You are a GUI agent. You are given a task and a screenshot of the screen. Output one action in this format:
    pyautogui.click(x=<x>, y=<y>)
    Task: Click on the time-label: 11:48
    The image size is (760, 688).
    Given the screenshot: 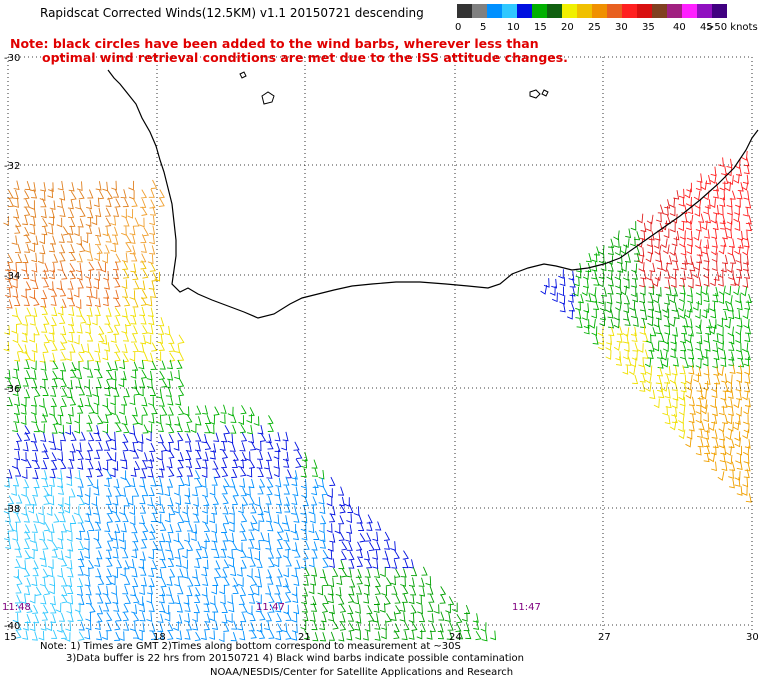 What is the action you would take?
    pyautogui.click(x=16, y=607)
    